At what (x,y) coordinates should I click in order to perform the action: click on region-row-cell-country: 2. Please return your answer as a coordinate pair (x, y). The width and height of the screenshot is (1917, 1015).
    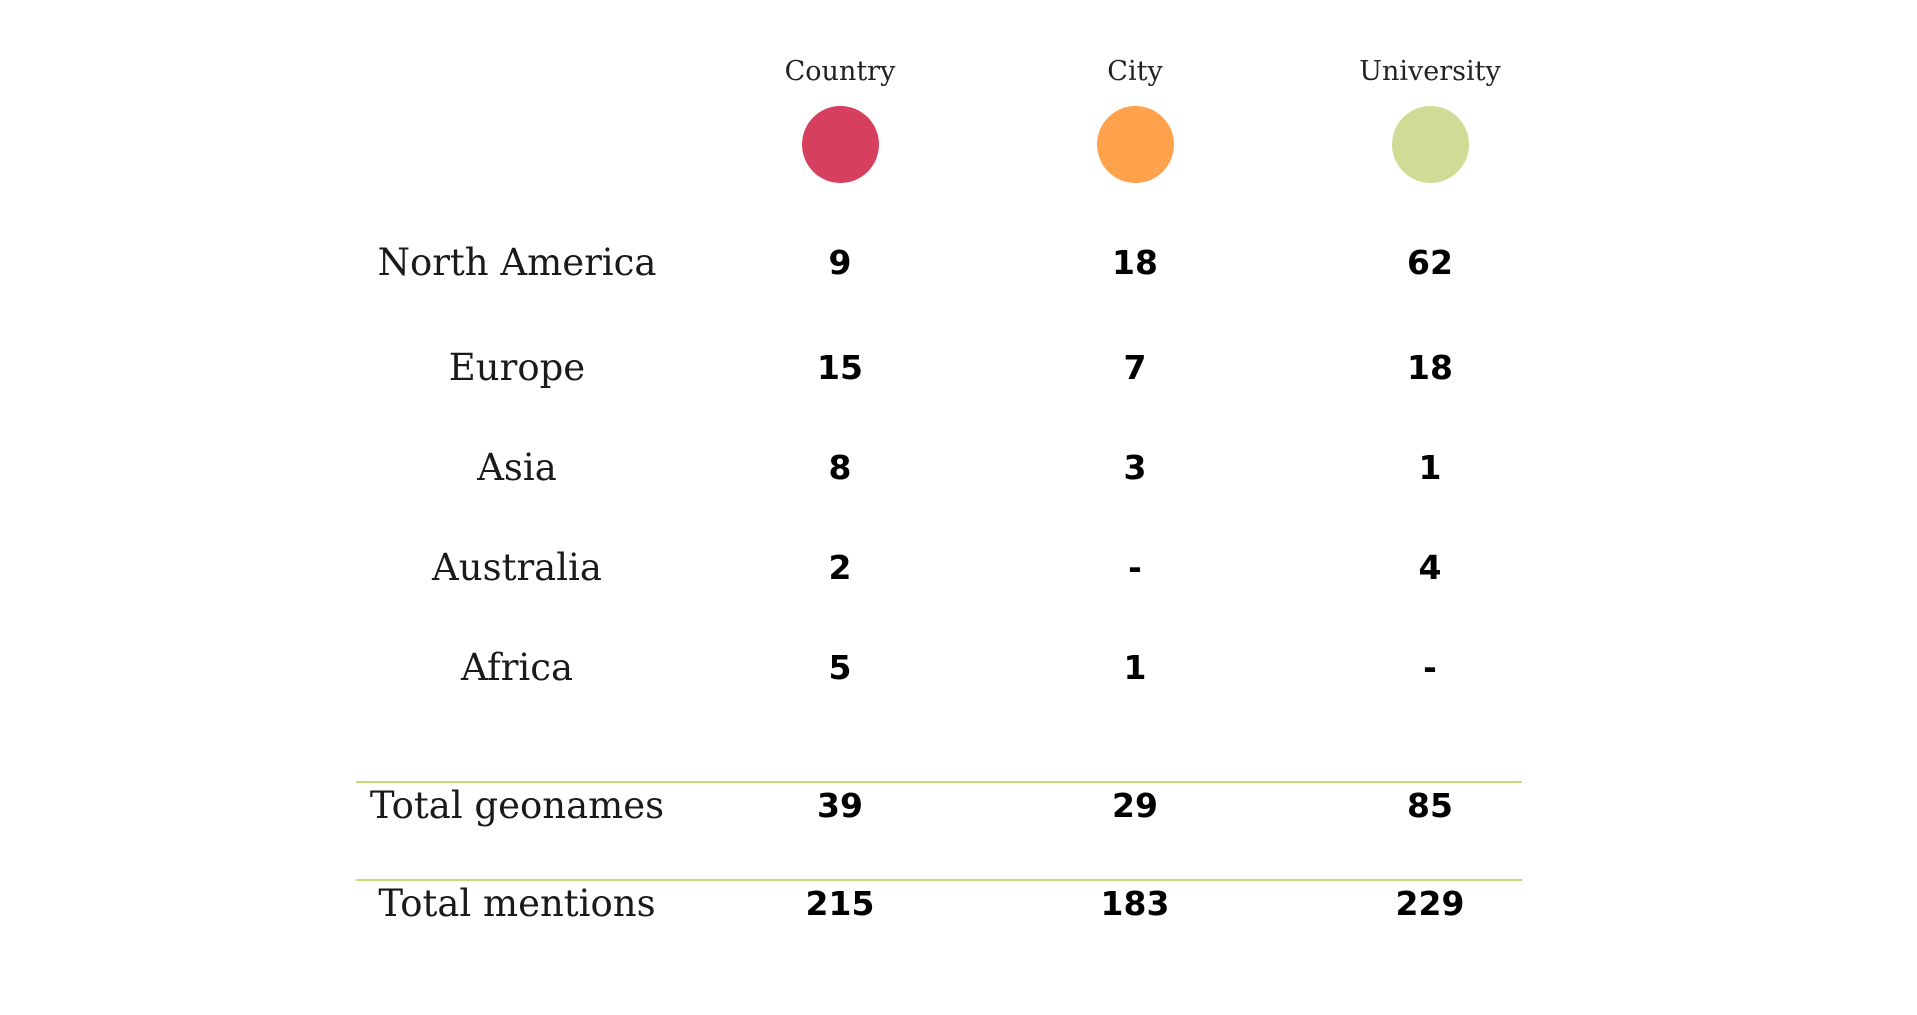
    Looking at the image, I should click on (840, 567).